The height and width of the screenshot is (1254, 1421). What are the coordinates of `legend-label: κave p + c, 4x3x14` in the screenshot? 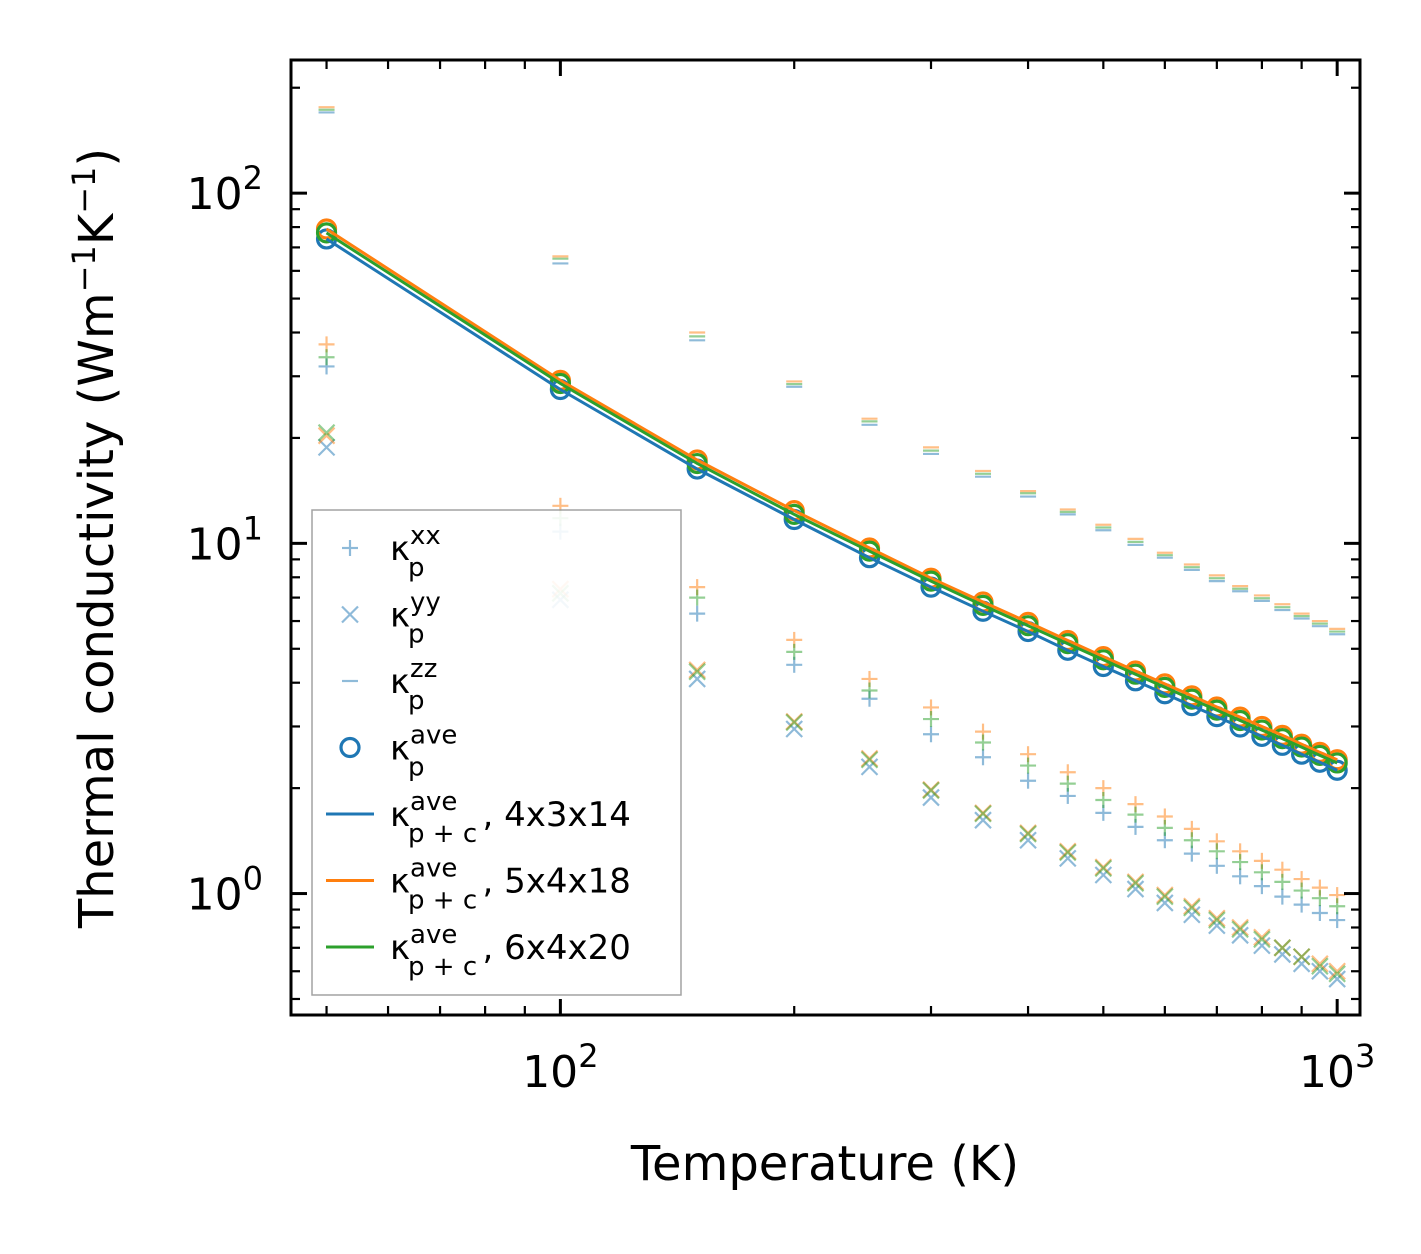 It's located at (510, 818).